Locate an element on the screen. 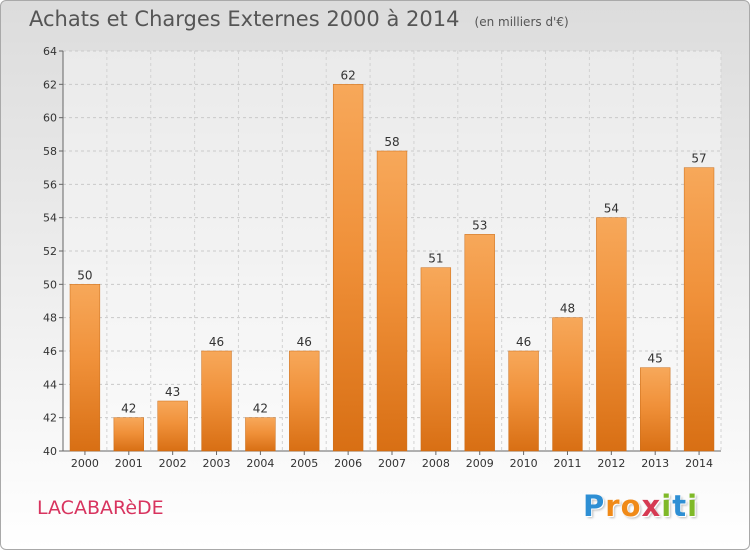  proxiti-logo: Proxiti is located at coordinates (640, 506).